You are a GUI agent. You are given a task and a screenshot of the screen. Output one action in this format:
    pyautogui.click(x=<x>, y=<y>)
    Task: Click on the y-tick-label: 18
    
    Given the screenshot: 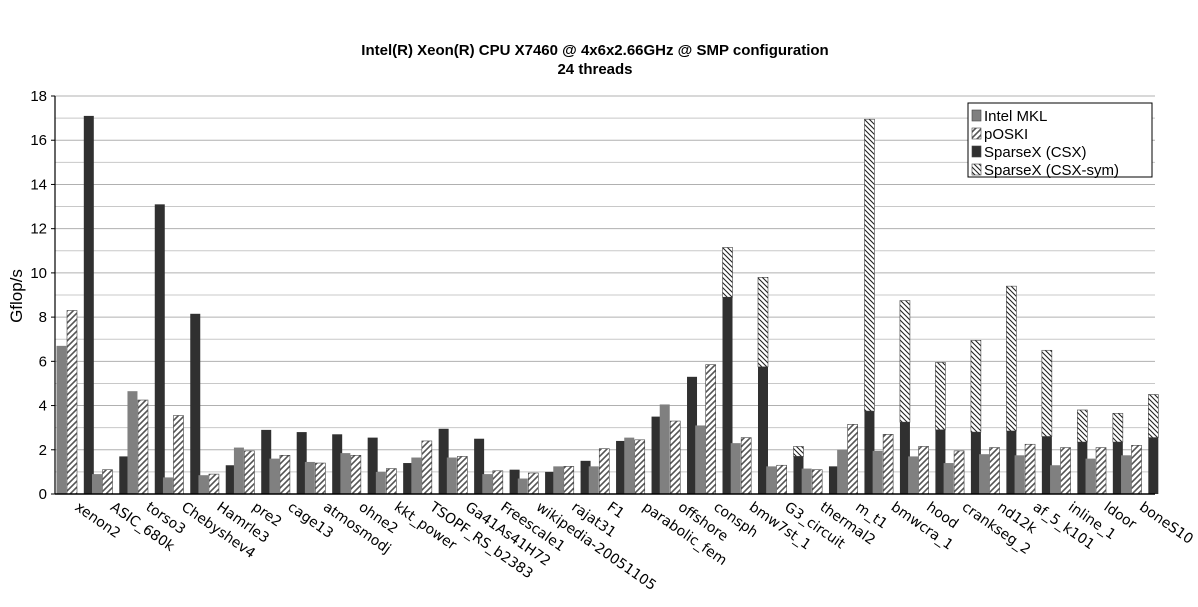 What is the action you would take?
    pyautogui.click(x=38, y=96)
    